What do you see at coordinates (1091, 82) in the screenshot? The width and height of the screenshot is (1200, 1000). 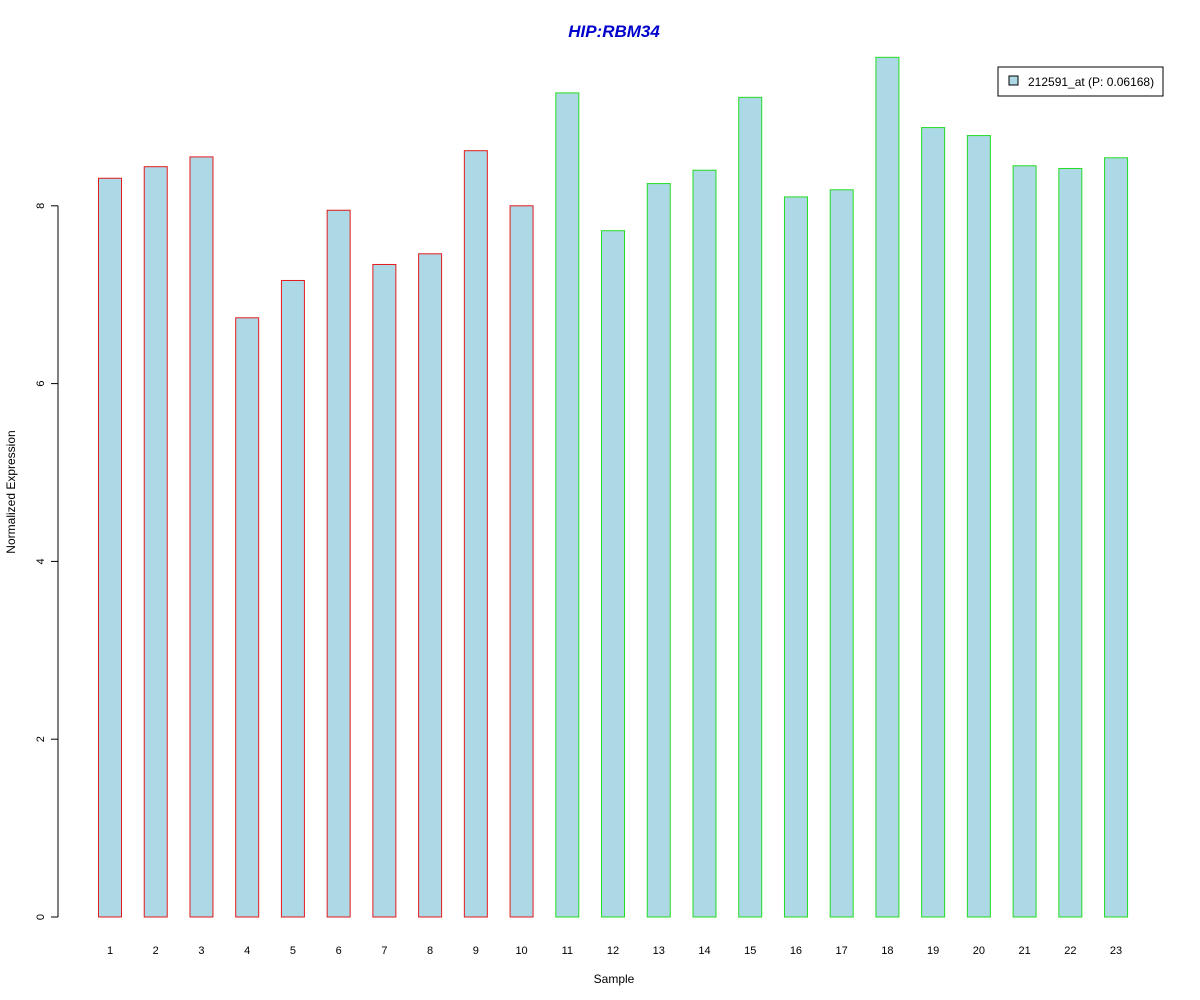 I see `legend-entry: 212591_at (P: 0.06168)` at bounding box center [1091, 82].